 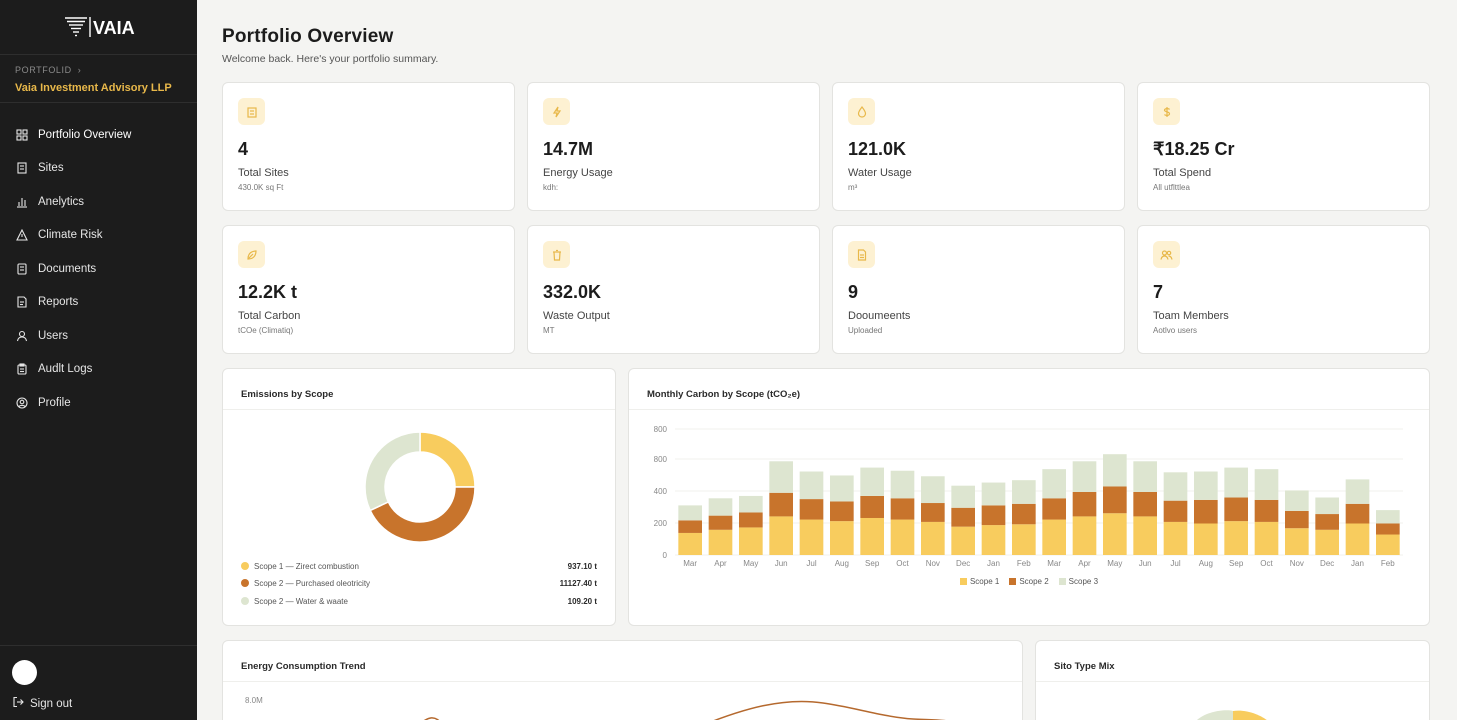 What do you see at coordinates (551, 187) in the screenshot?
I see `stat-sublabel: kdh:` at bounding box center [551, 187].